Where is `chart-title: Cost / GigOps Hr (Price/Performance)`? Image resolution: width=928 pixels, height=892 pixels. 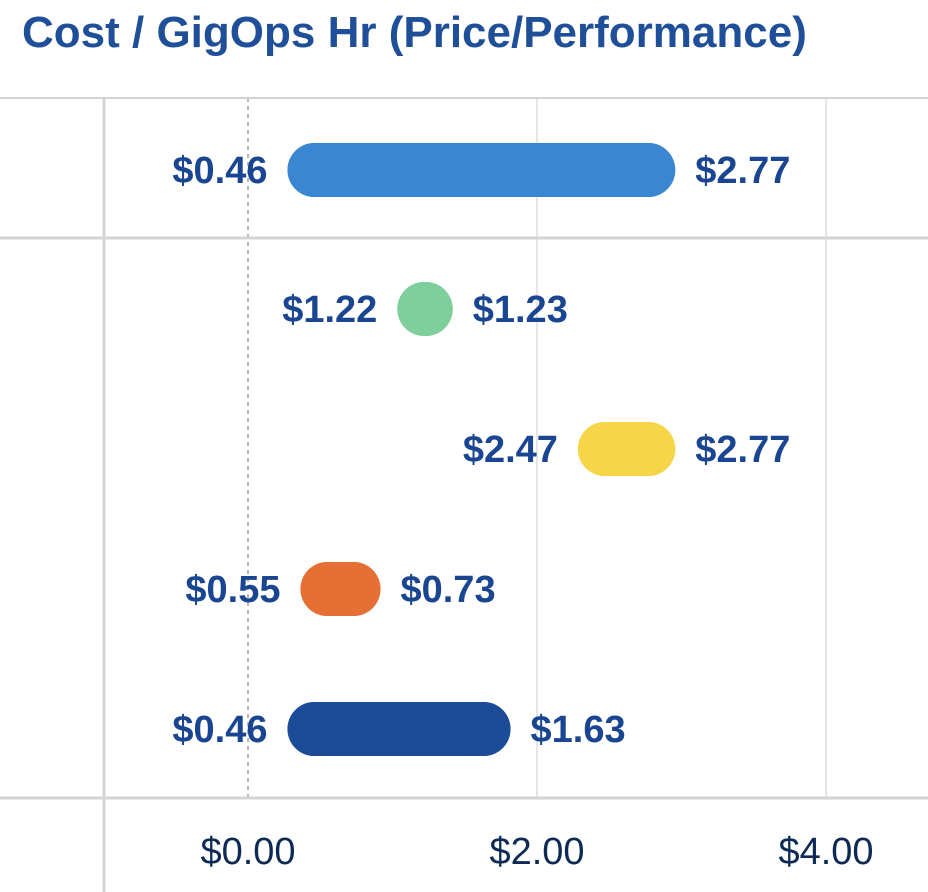 chart-title: Cost / GigOps Hr (Price/Performance) is located at coordinates (414, 32).